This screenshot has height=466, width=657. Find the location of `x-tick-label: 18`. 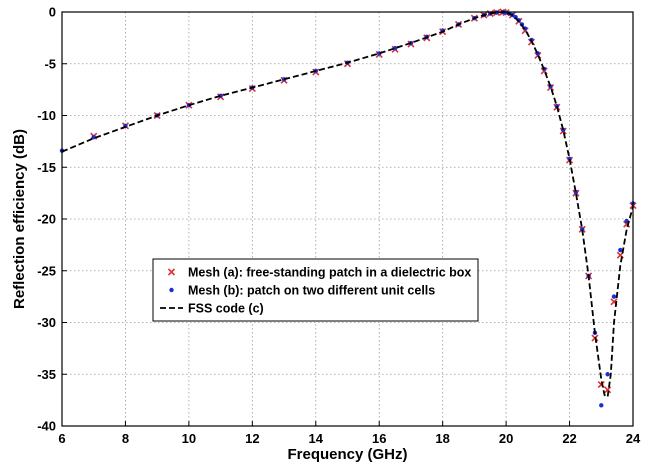

x-tick-label: 18 is located at coordinates (442, 438).